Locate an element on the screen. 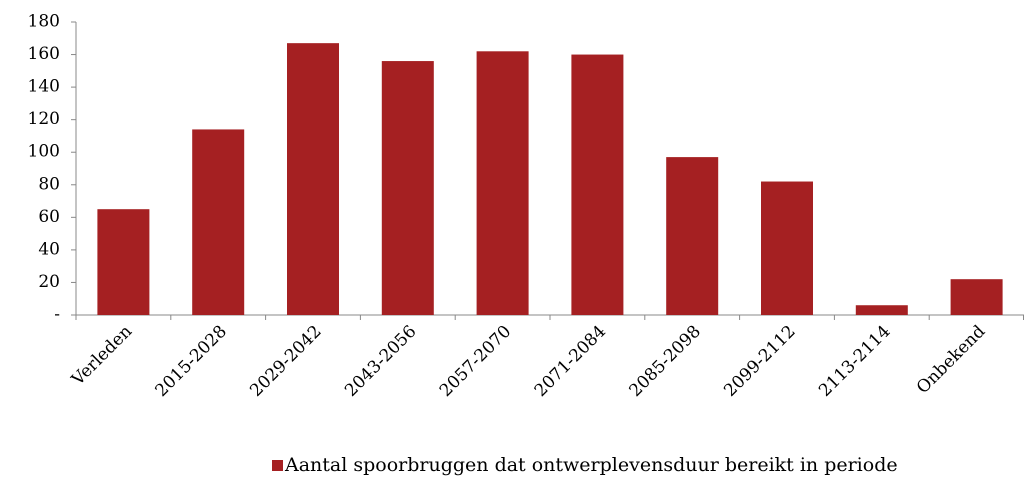  legend-swatch is located at coordinates (277, 465).